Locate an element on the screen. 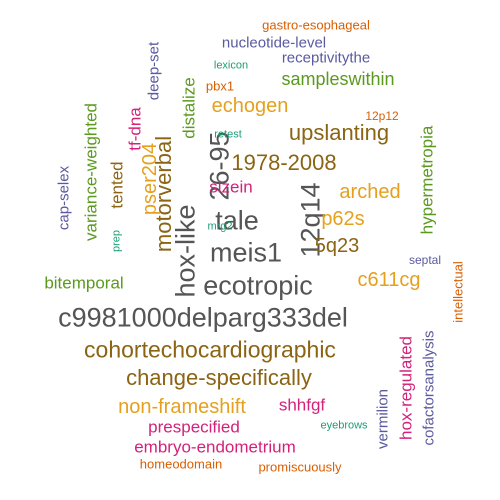 This screenshot has height=500, width=500. word: shhfgf is located at coordinates (302, 405).